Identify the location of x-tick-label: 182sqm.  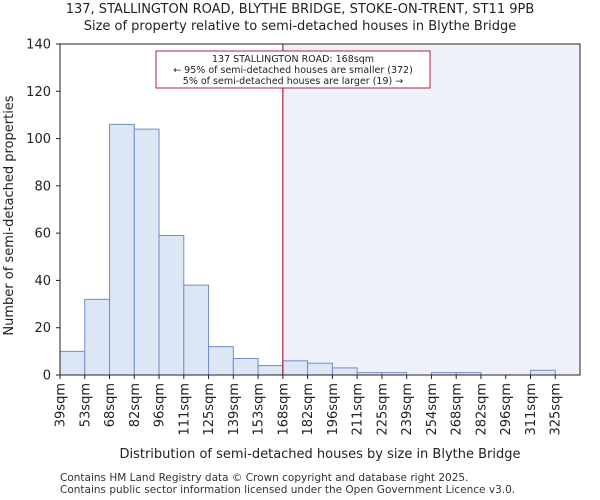
(308, 409).